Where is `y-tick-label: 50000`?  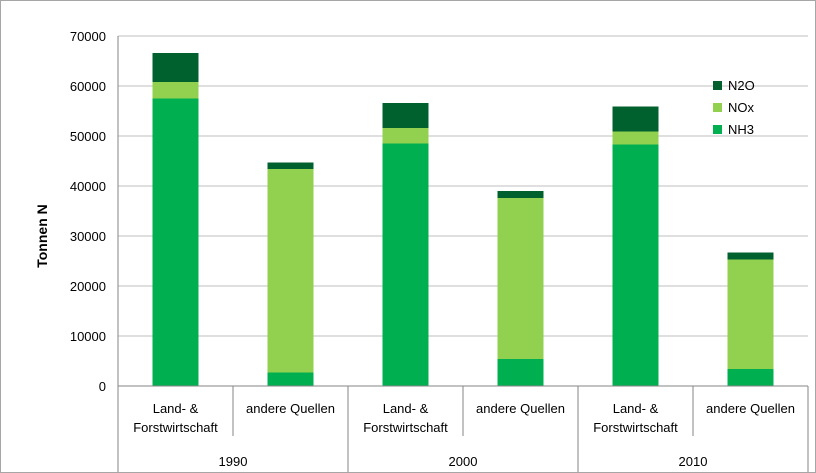
y-tick-label: 50000 is located at coordinates (88, 136).